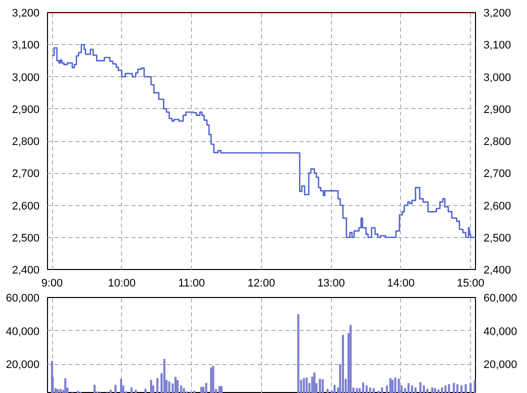 This screenshot has width=527, height=393. I want to click on y-tick-label: 20,000, so click(23, 365).